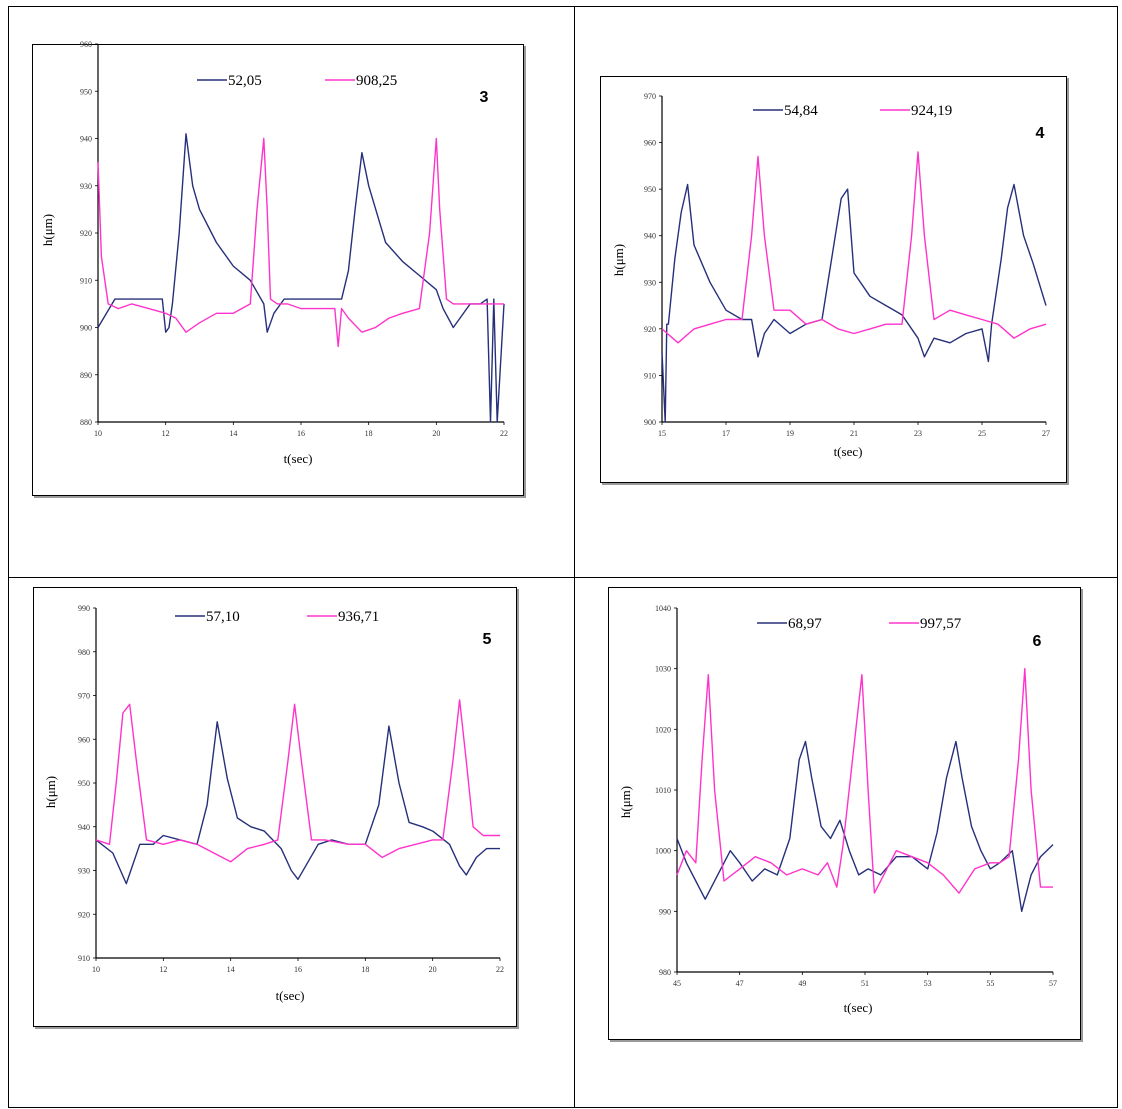  What do you see at coordinates (801, 111) in the screenshot?
I see `legend-label: 54,84` at bounding box center [801, 111].